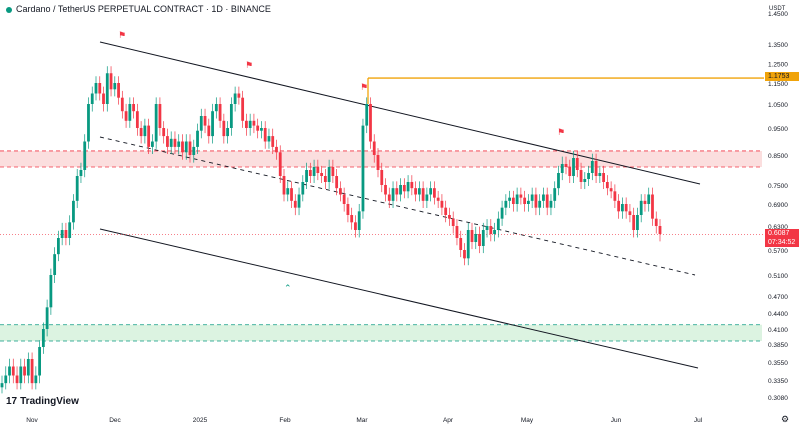 The image size is (800, 426). Describe the element at coordinates (778, 14) in the screenshot. I see `price-tick-label: 1.4500` at that location.